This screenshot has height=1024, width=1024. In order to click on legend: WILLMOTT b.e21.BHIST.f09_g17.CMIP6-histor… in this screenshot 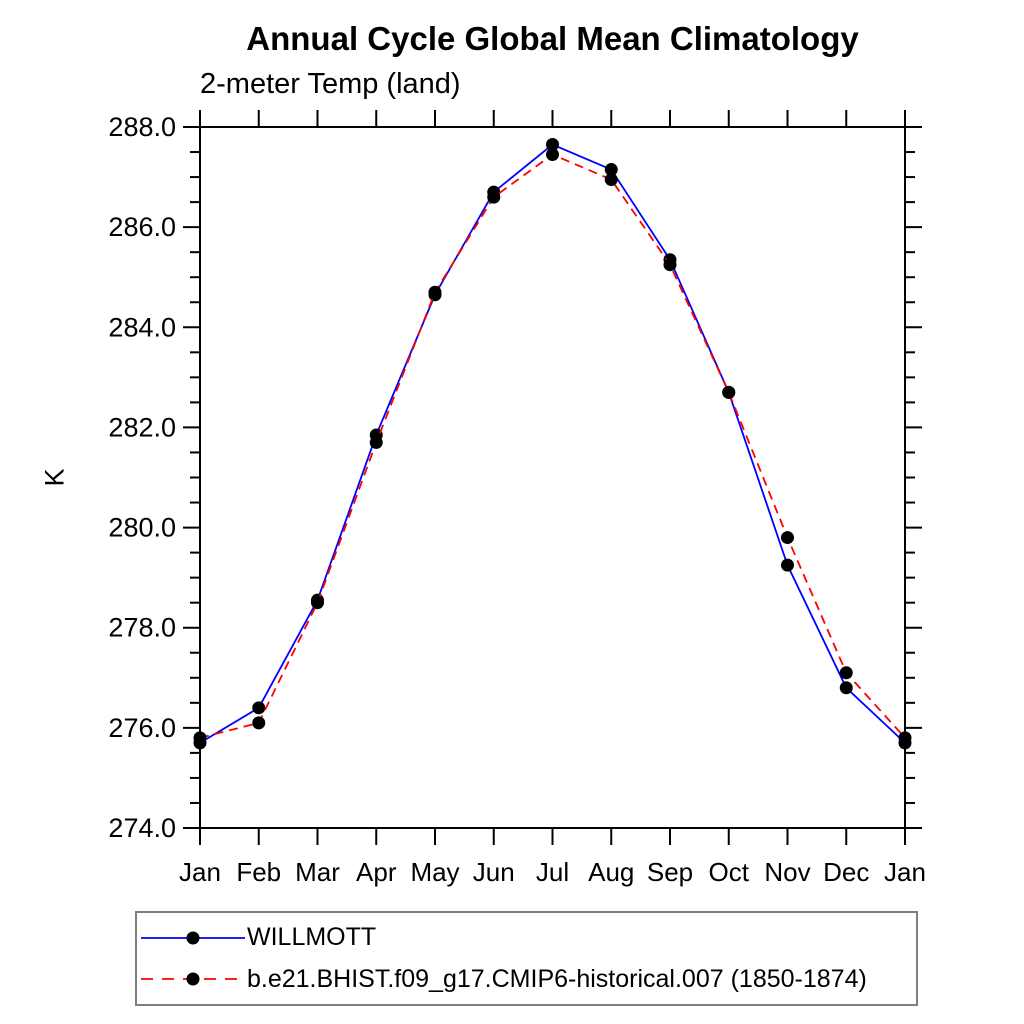, I will do `click(526, 958)`.